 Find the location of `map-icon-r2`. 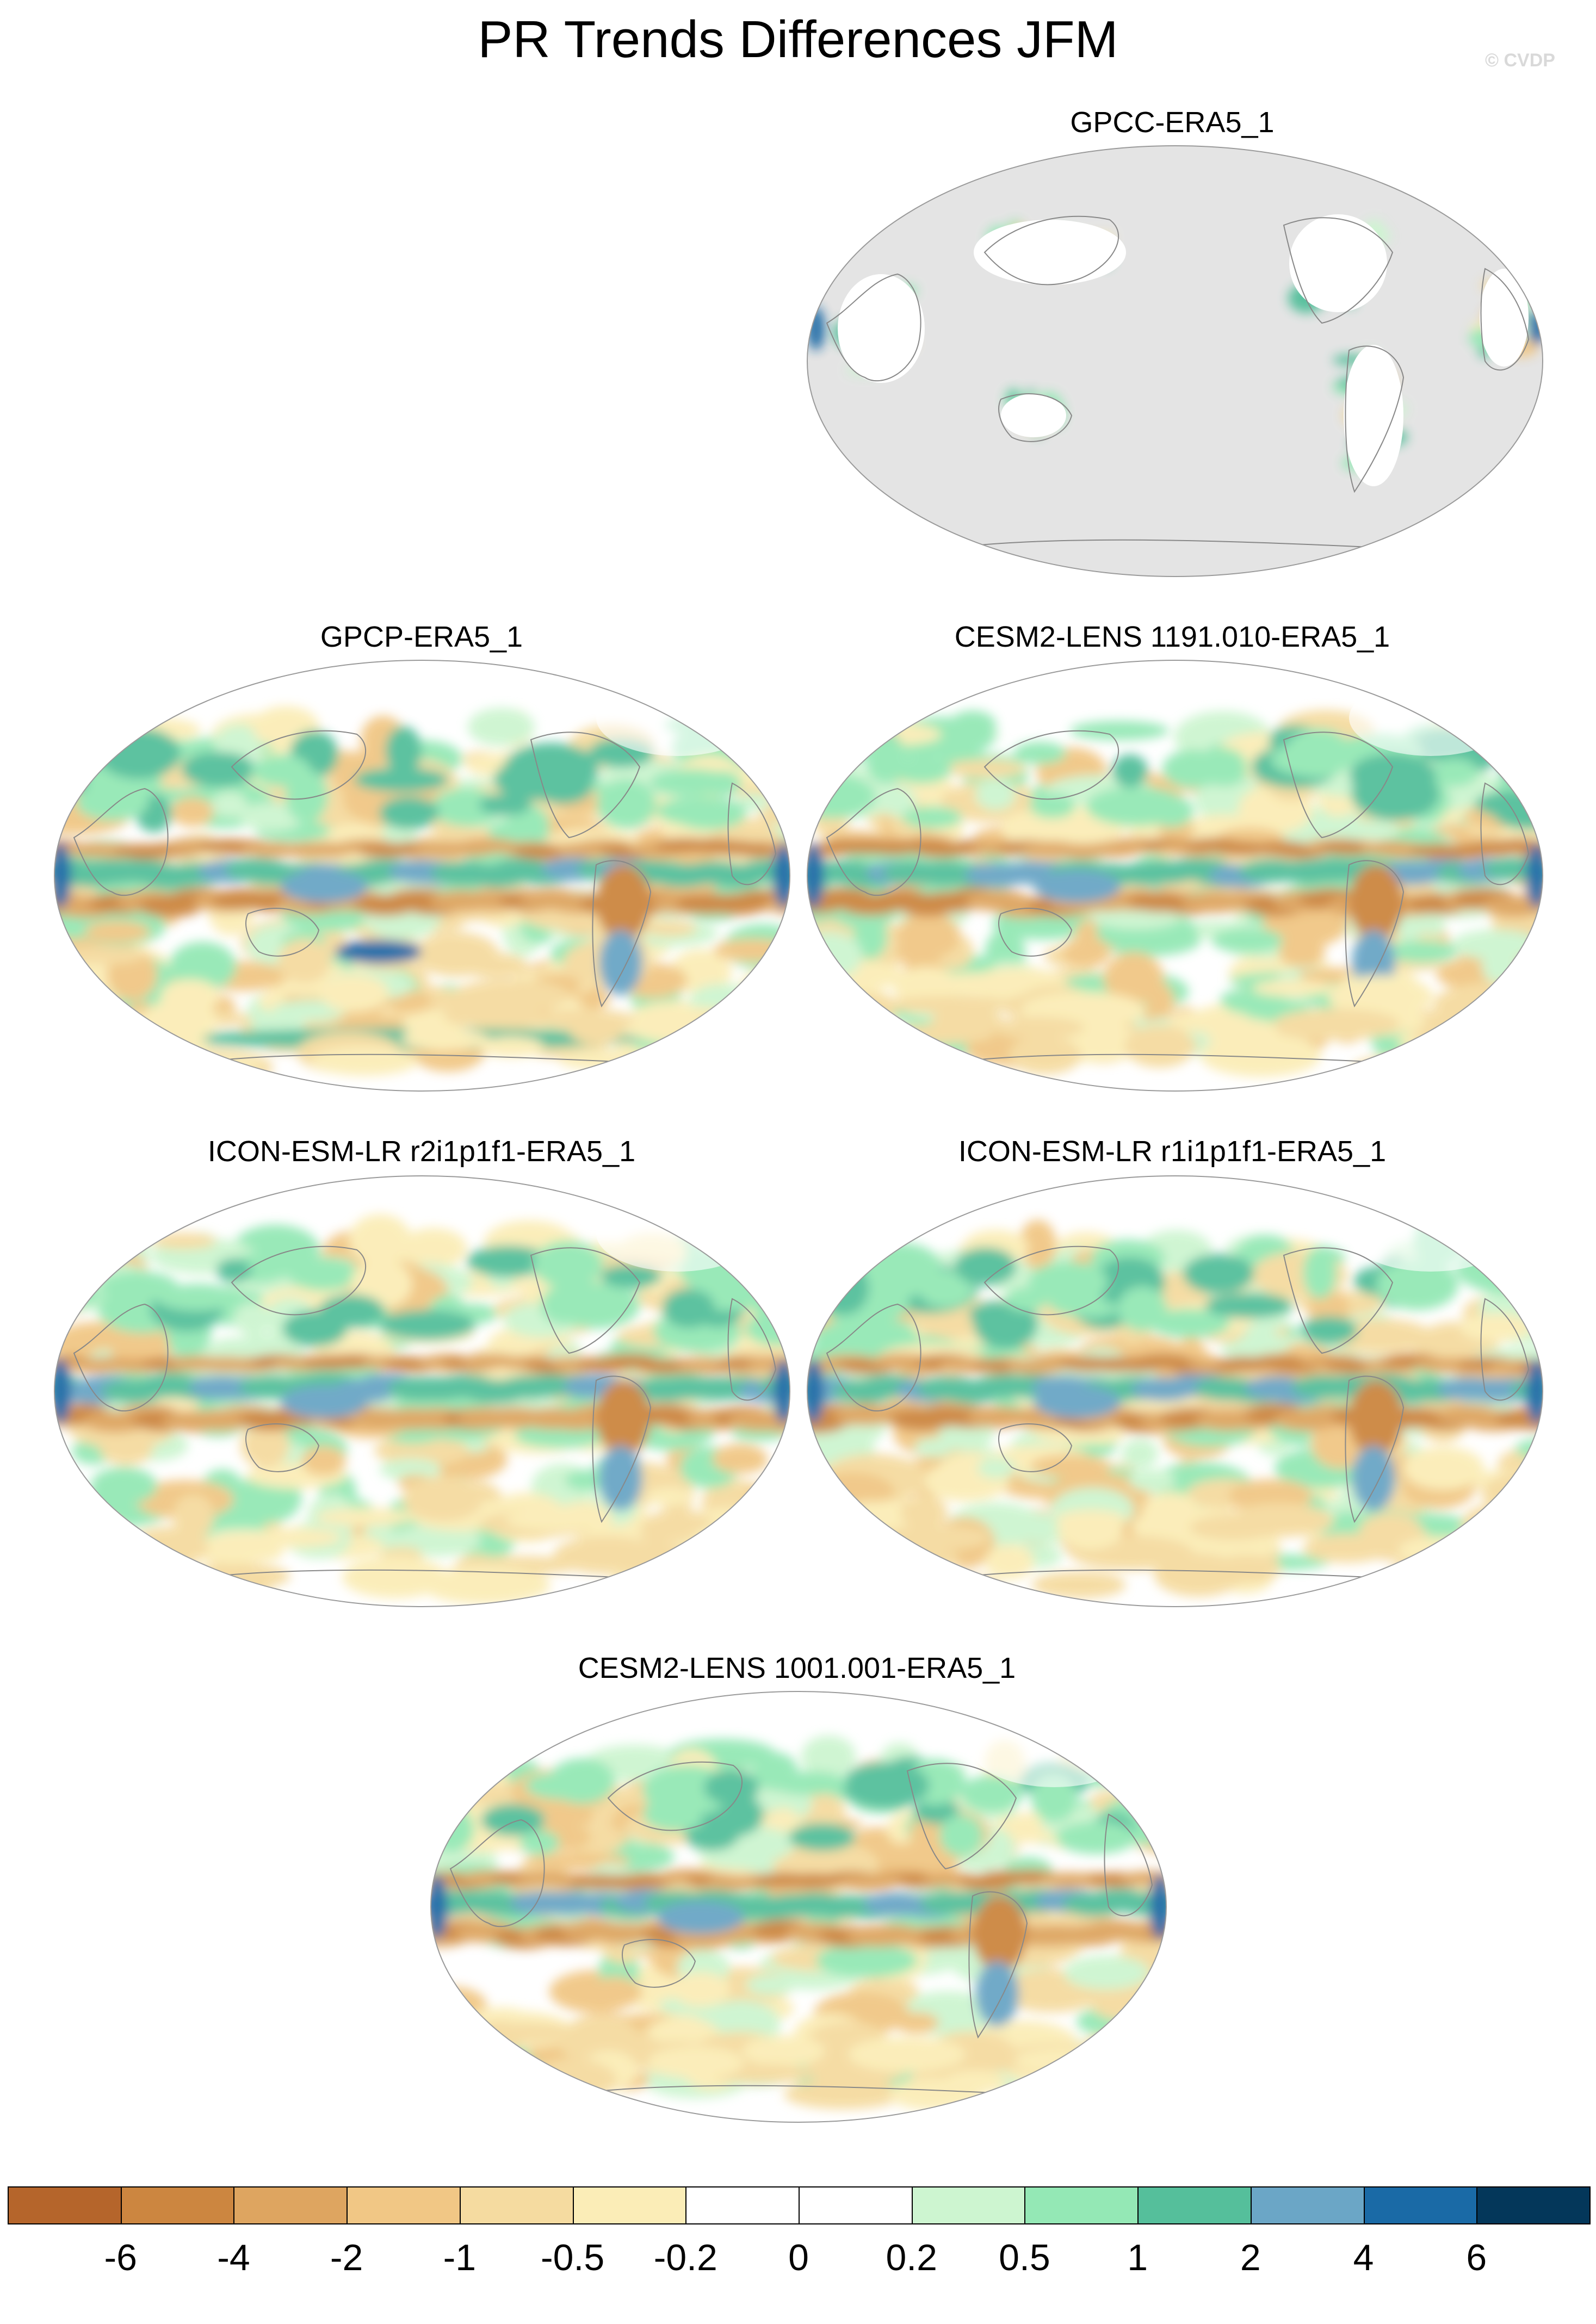

map-icon-r2 is located at coordinates (422, 1391).